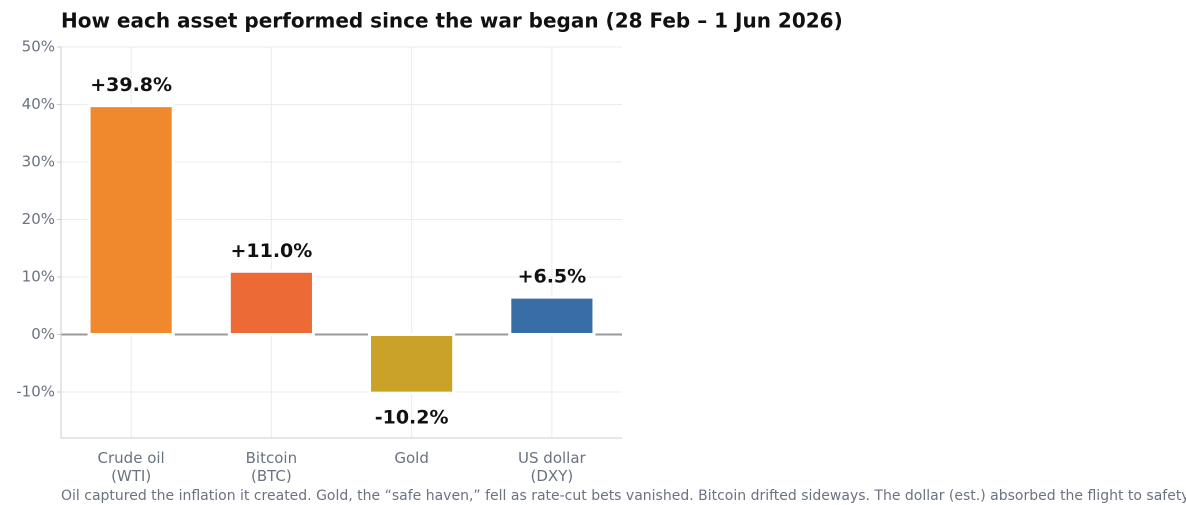 This screenshot has height=505, width=1186. What do you see at coordinates (38, 219) in the screenshot?
I see `y-tick-label: 20%` at bounding box center [38, 219].